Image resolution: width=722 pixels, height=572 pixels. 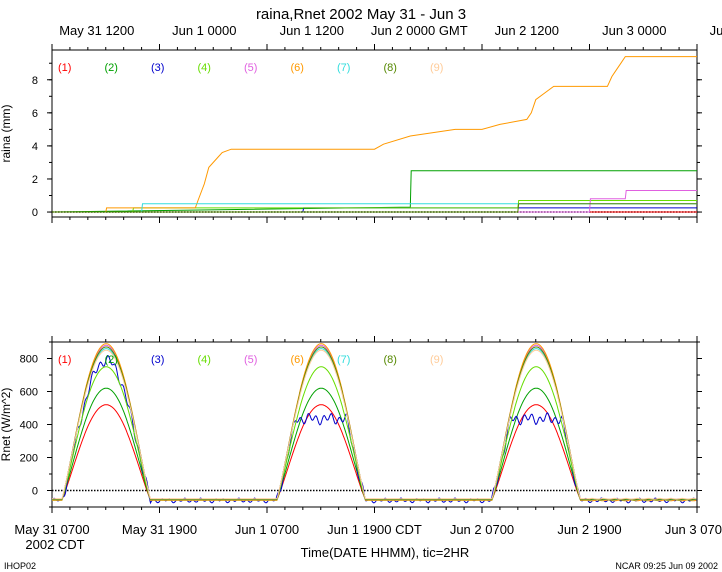 I want to click on bottom-sub-label: 2002 CDT, so click(x=54, y=544).